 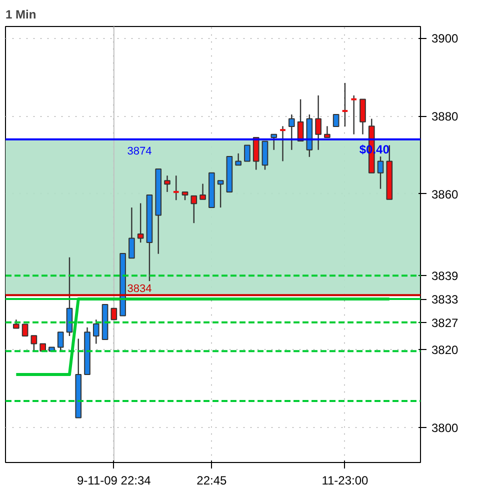 What do you see at coordinates (445, 39) in the screenshot?
I see `y-tick-label: 3900` at bounding box center [445, 39].